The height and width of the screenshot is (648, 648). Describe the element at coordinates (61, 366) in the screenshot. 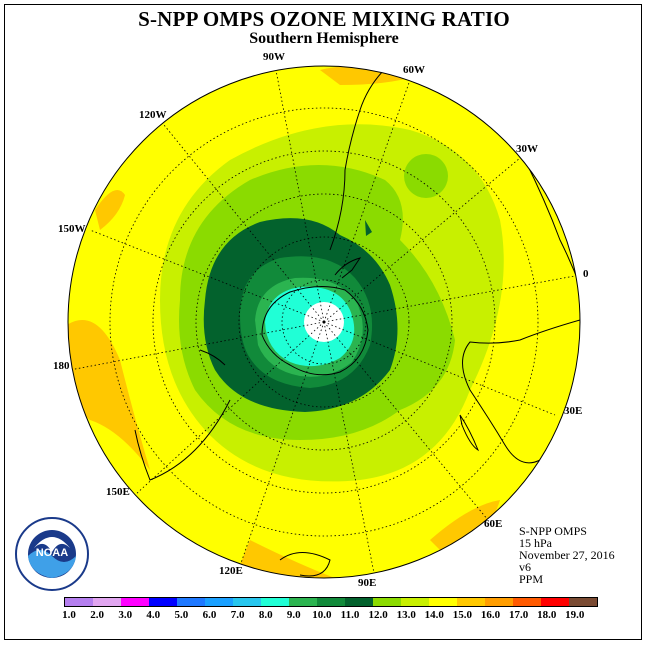

I see `lon-label-180: 180` at that location.